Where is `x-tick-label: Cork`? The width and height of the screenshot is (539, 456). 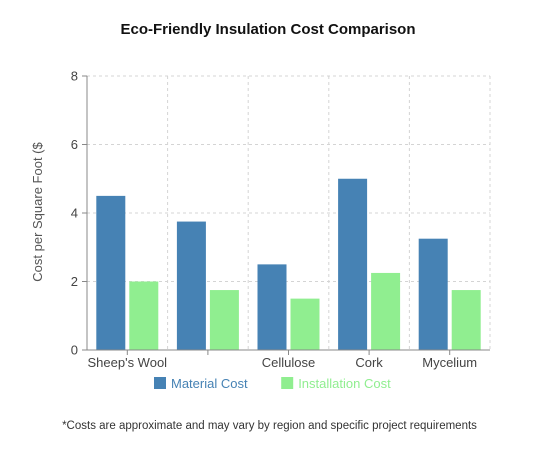
x-tick-label: Cork is located at coordinates (369, 362).